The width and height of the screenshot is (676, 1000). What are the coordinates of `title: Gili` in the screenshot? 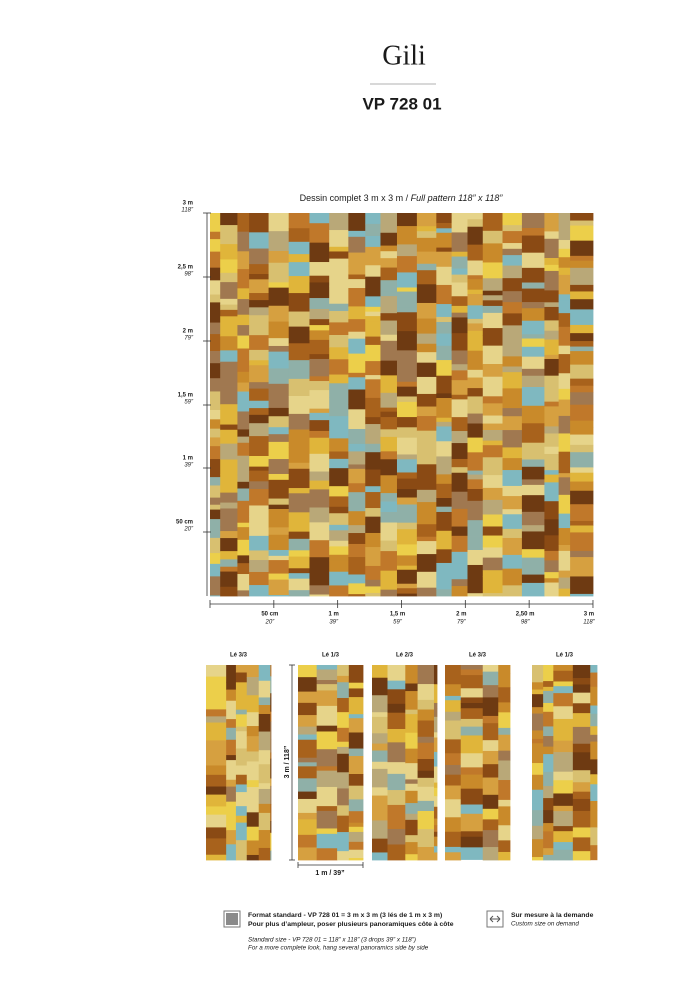 It's located at (404, 55).